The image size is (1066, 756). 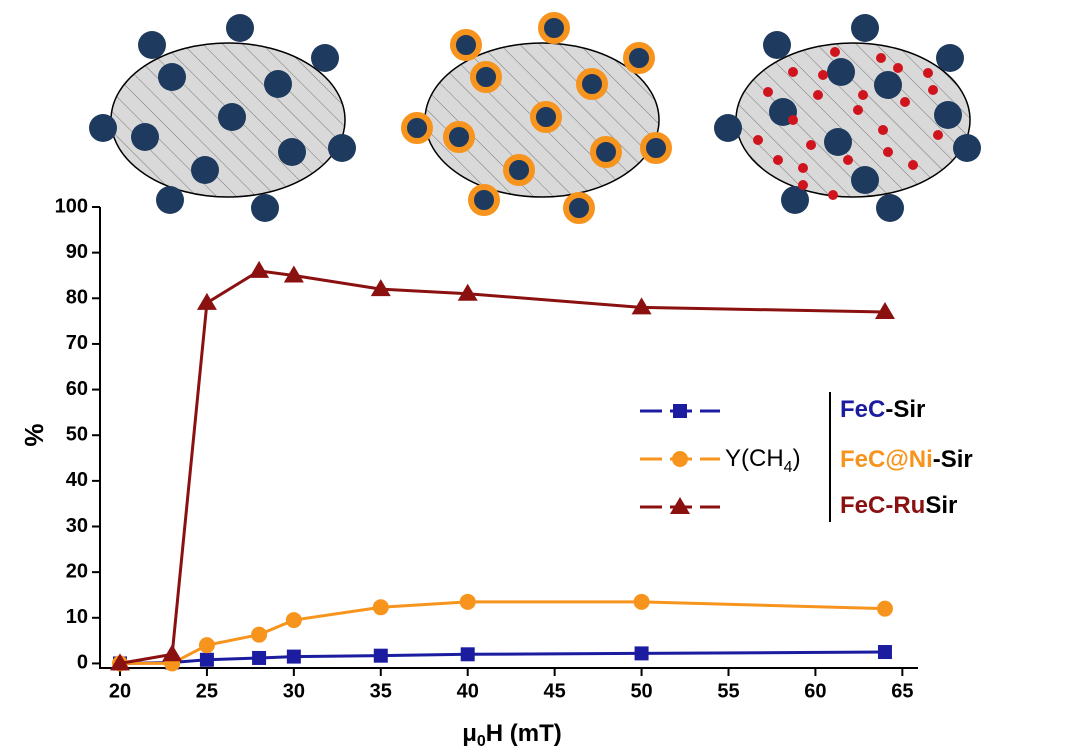 I want to click on y-tick-label: 100, so click(x=71, y=206).